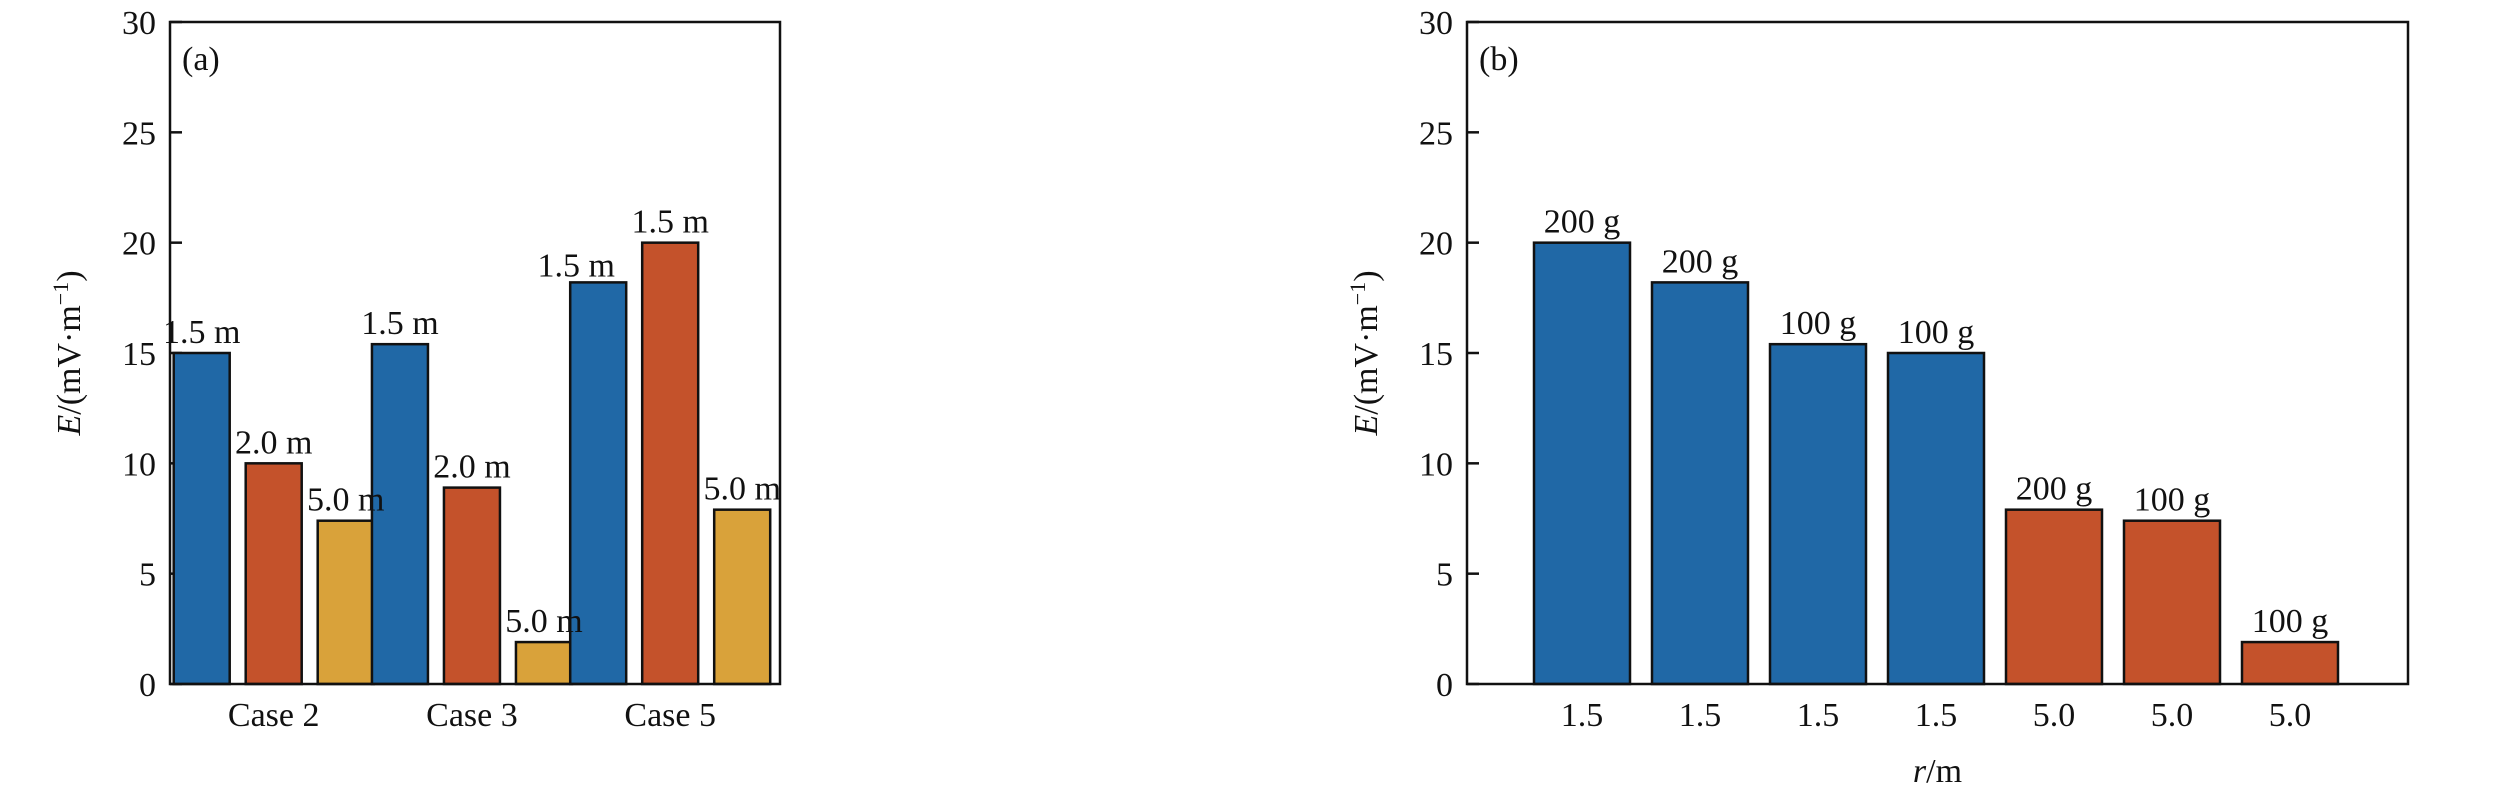  Describe the element at coordinates (147, 685) in the screenshot. I see `panel-a-ytick-label: 0` at that location.